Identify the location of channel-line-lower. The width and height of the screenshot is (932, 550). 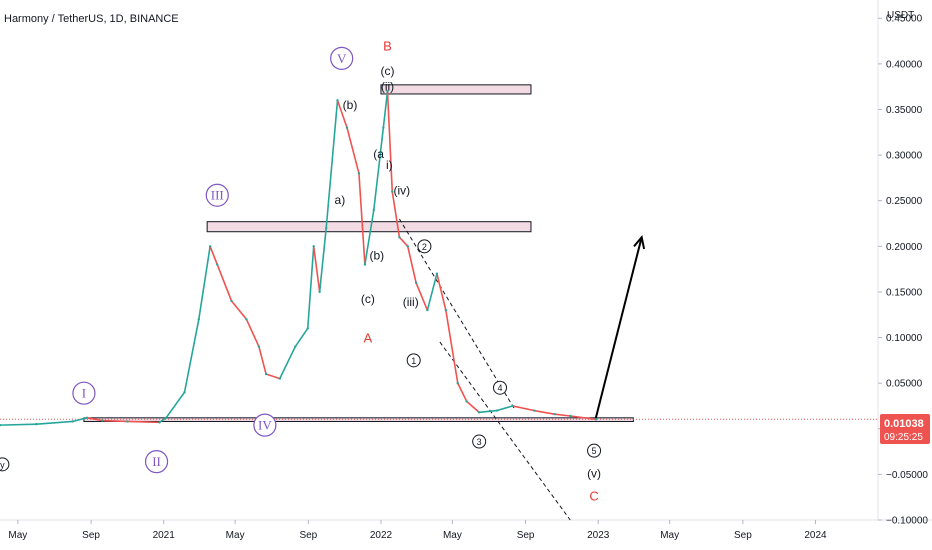
(505, 431).